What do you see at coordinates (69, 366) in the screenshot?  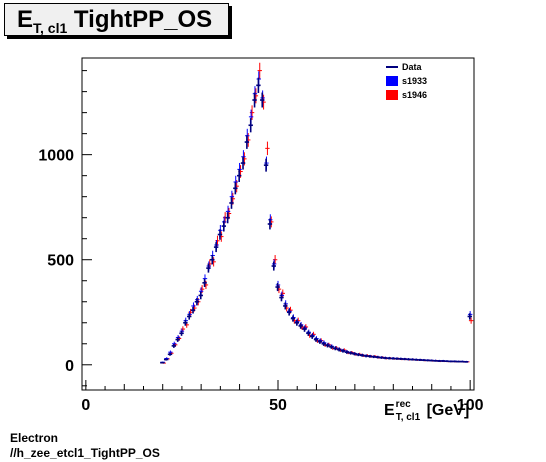 I see `y-tick-label: 0` at bounding box center [69, 366].